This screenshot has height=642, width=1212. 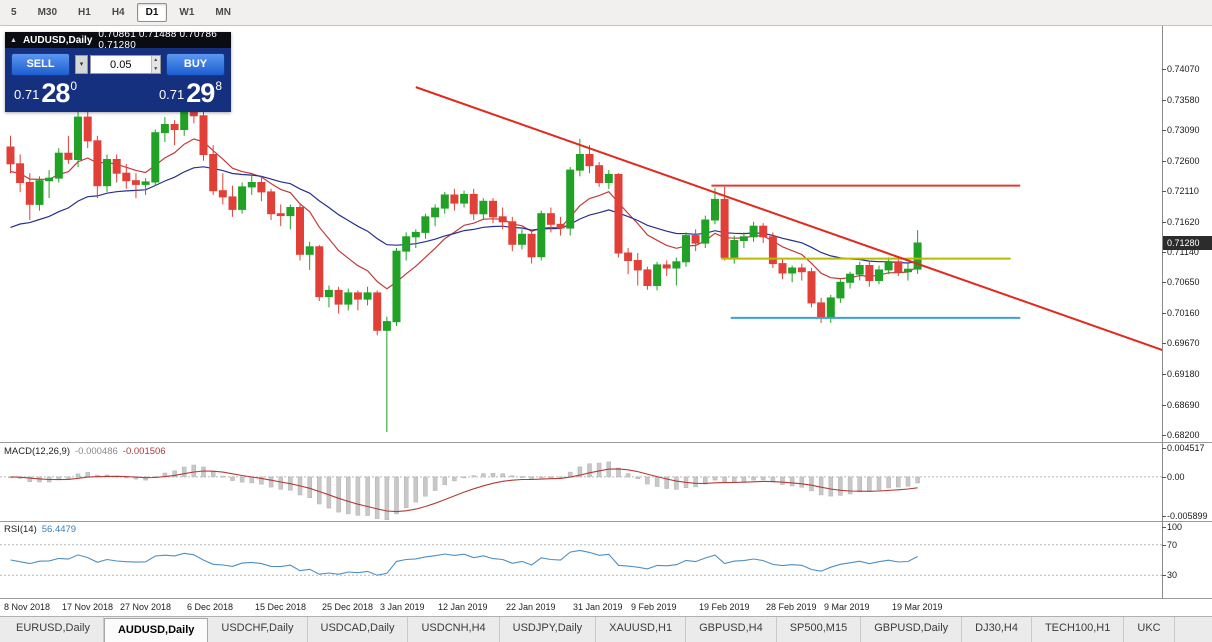 What do you see at coordinates (281, 607) in the screenshot?
I see `date-axis-label: 15 Dec 2018` at bounding box center [281, 607].